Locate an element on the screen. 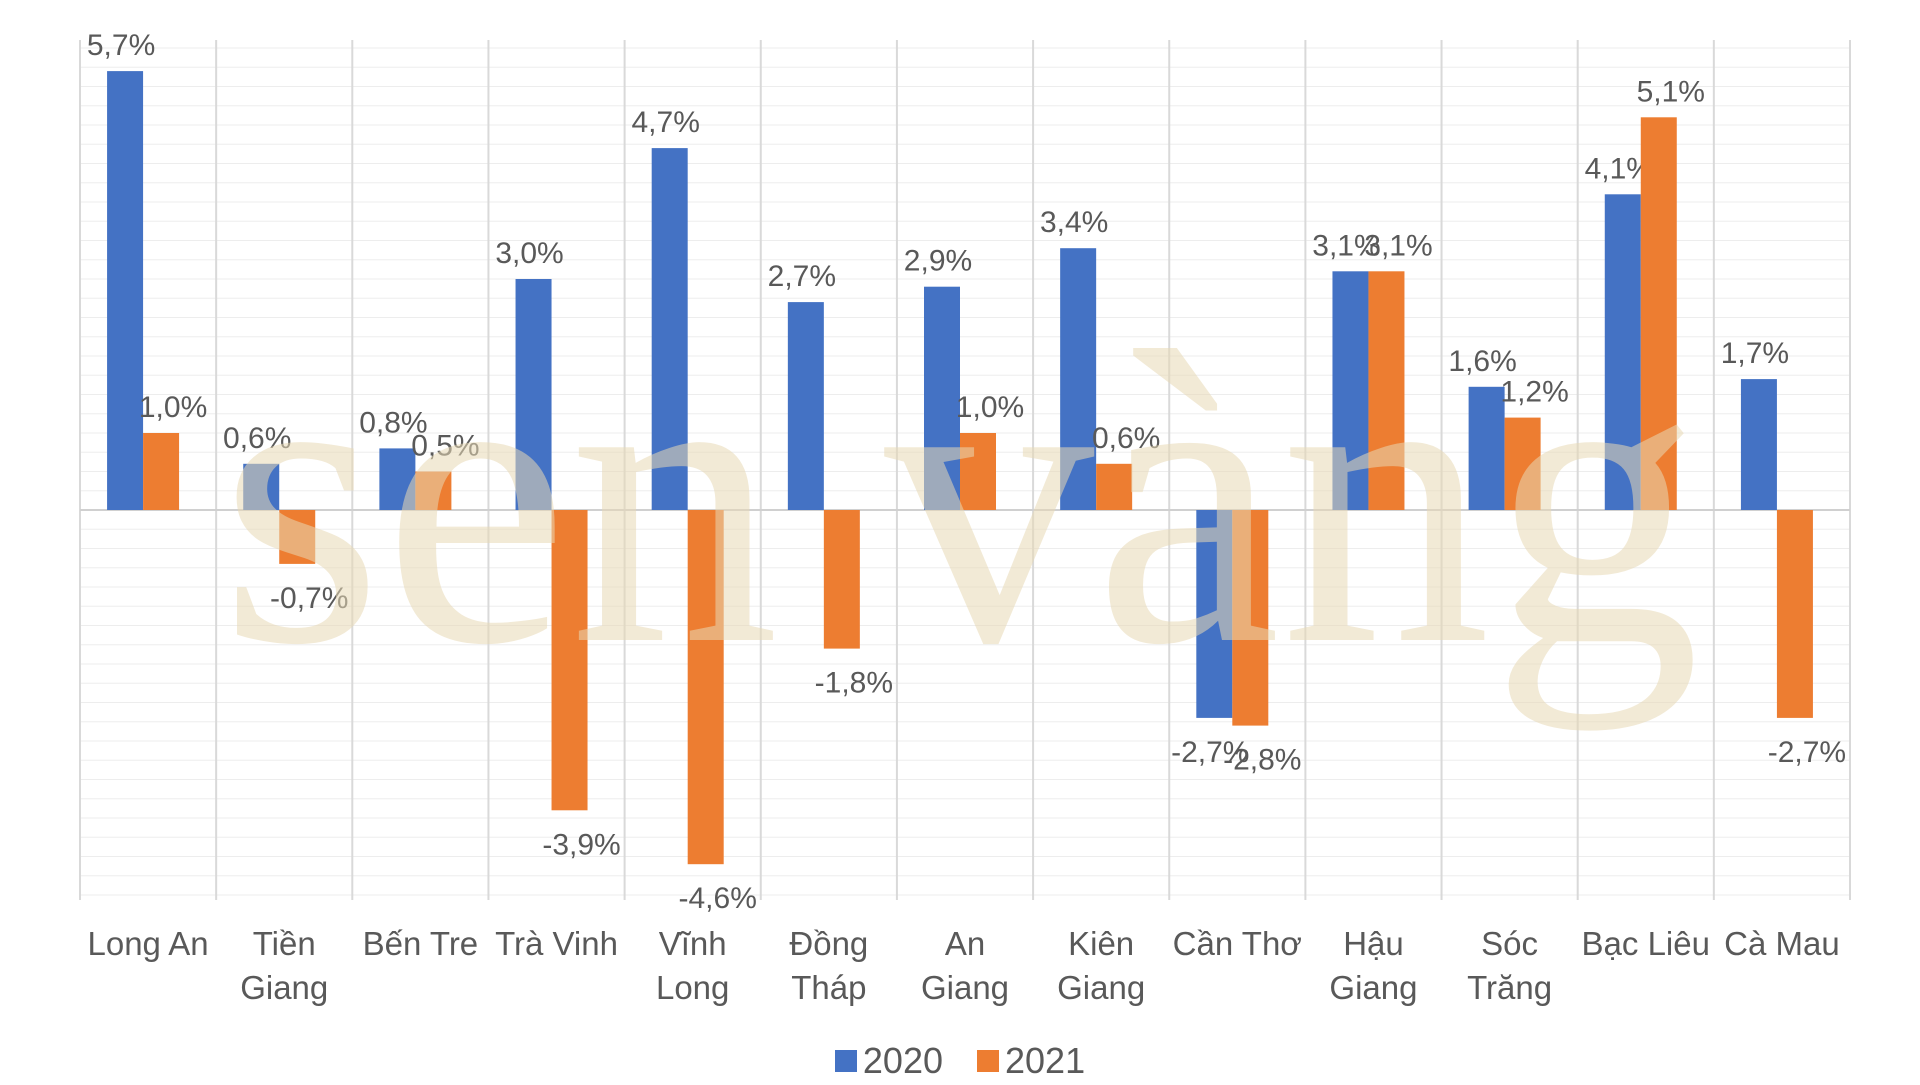  data-label-2021-2: 0,5% is located at coordinates (445, 446).